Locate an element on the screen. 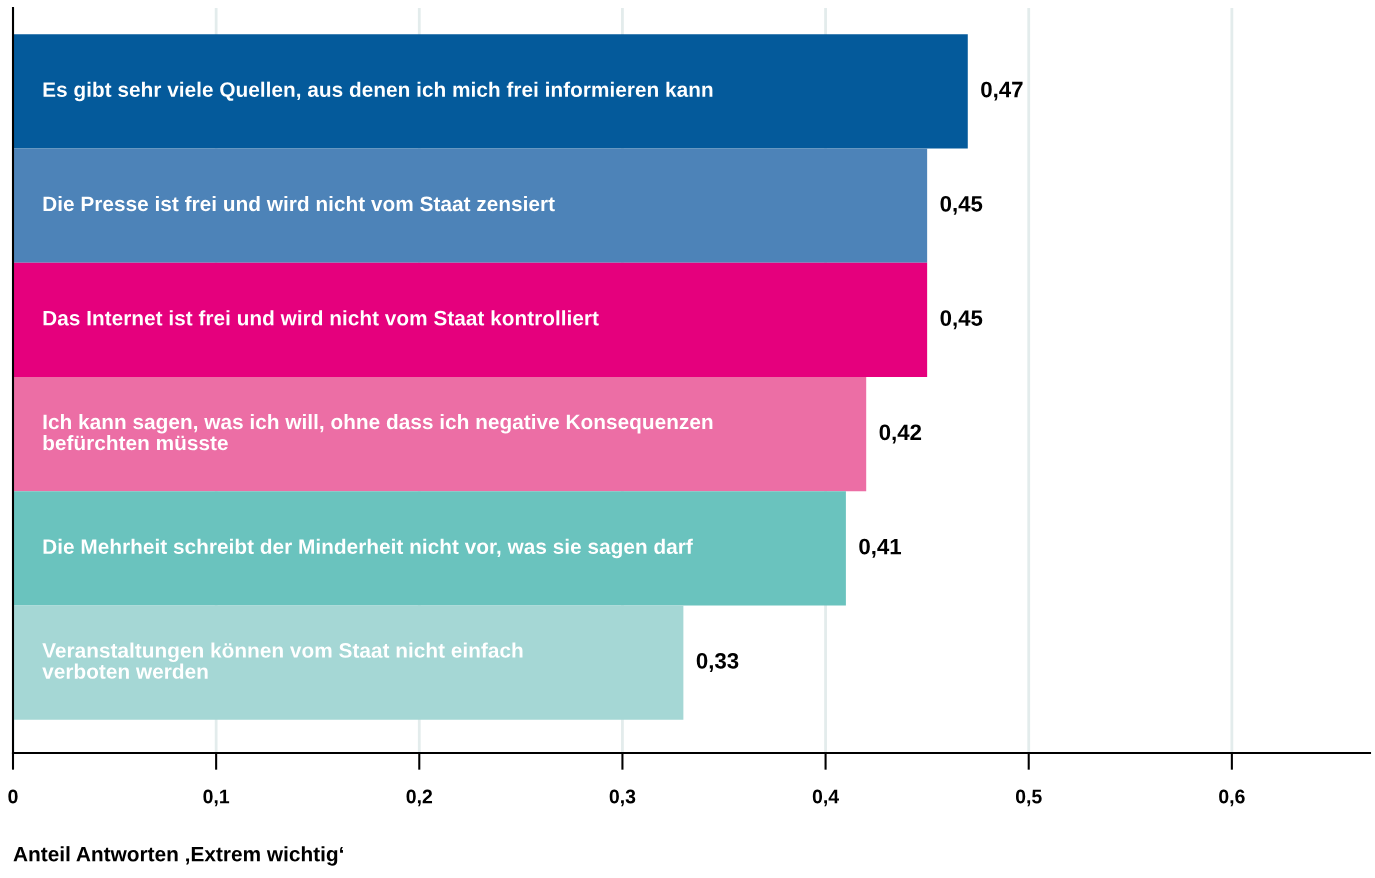 This screenshot has height=878, width=1375. data-label: 0,47 is located at coordinates (1002, 91).